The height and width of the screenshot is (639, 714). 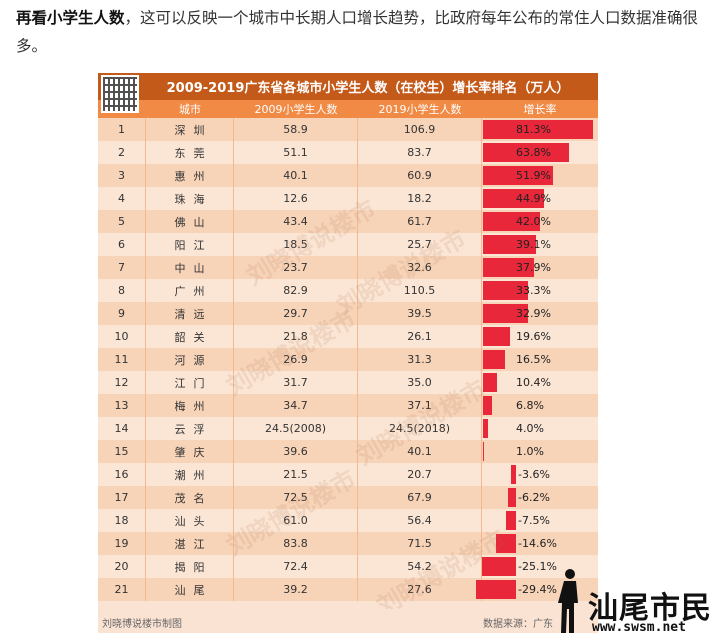 What do you see at coordinates (537, 566) in the screenshot?
I see `rate-label: -25.1%` at bounding box center [537, 566].